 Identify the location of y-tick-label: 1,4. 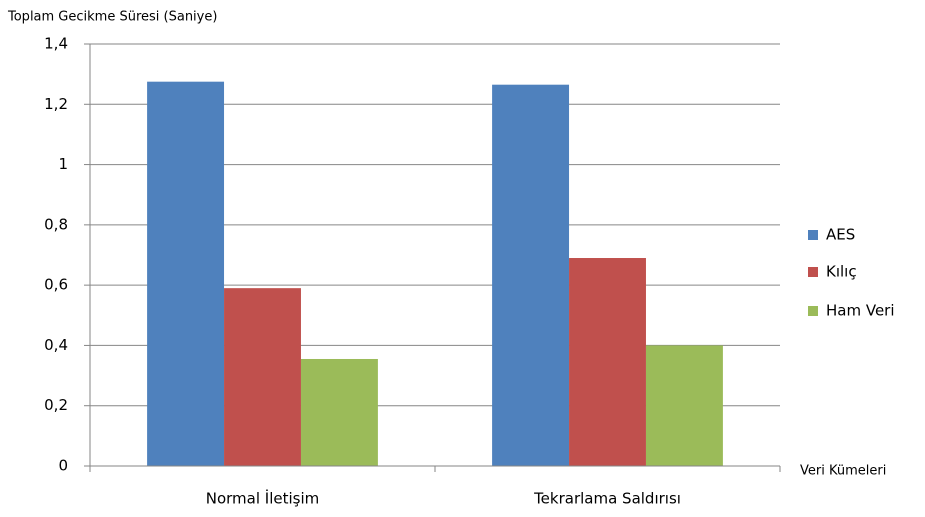
(56, 44).